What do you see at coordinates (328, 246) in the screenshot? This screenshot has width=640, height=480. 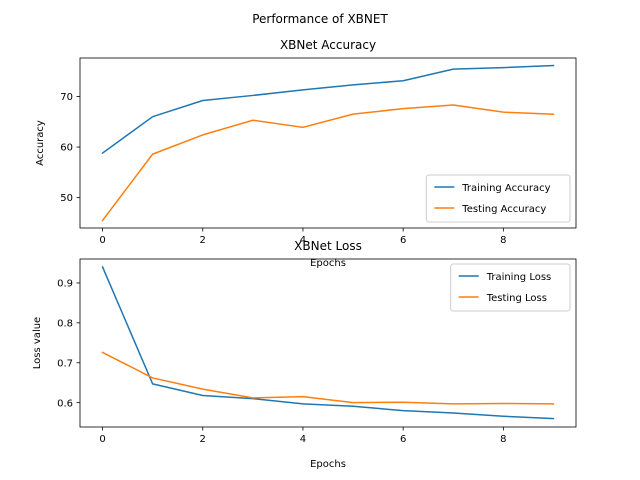 I see `loss-chart-title: XBNet Loss` at bounding box center [328, 246].